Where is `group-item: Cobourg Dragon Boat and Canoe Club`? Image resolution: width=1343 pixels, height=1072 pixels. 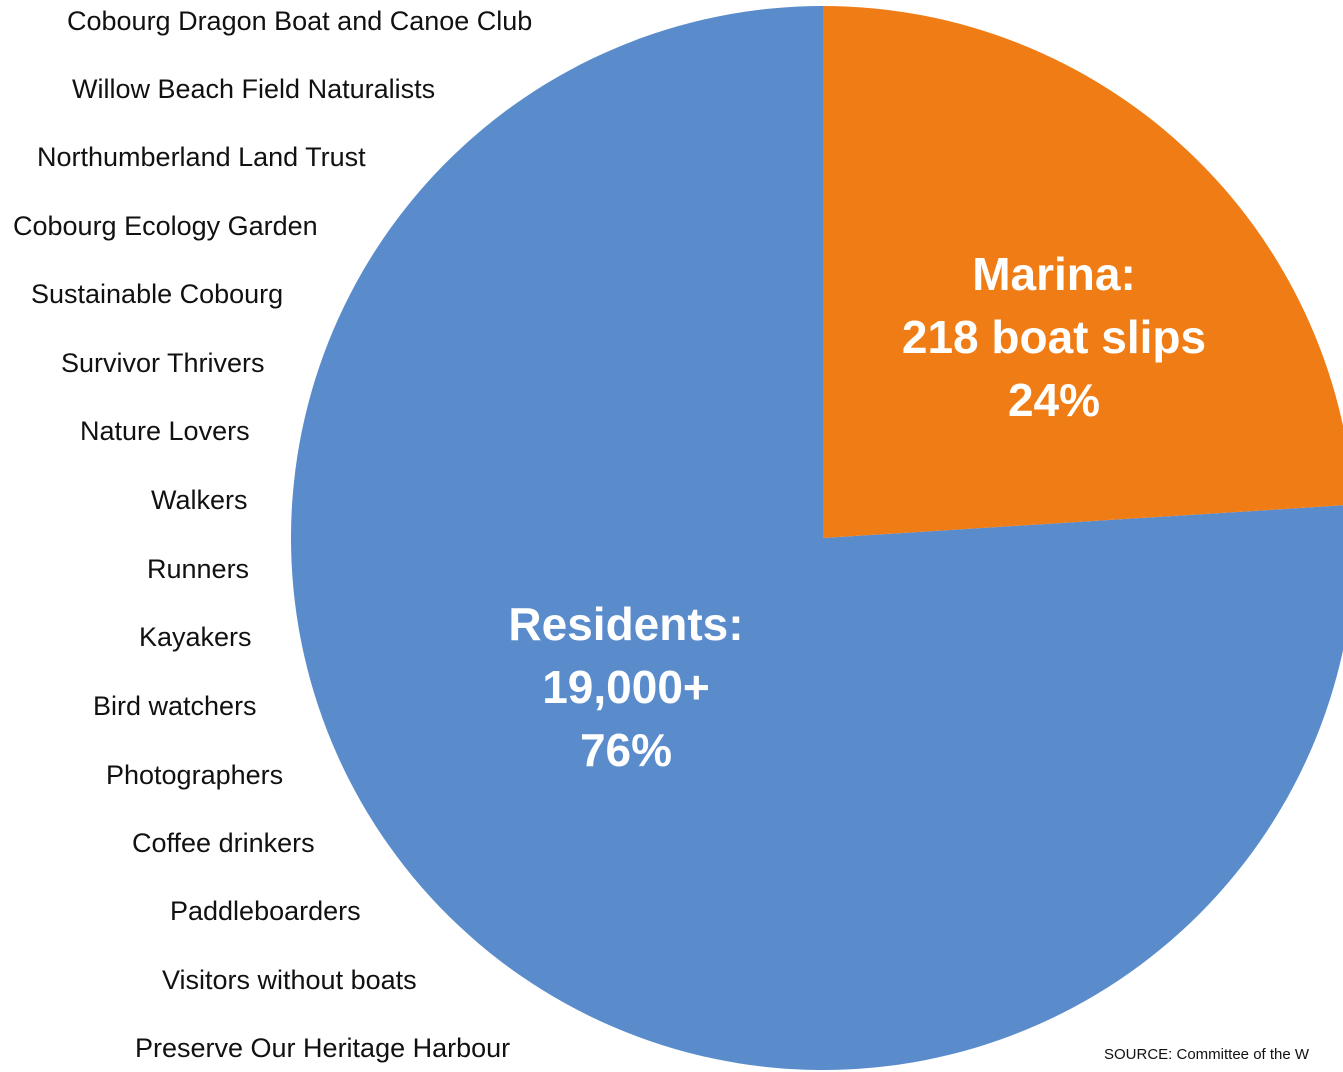
group-item: Cobourg Dragon Boat and Canoe Club is located at coordinates (300, 21).